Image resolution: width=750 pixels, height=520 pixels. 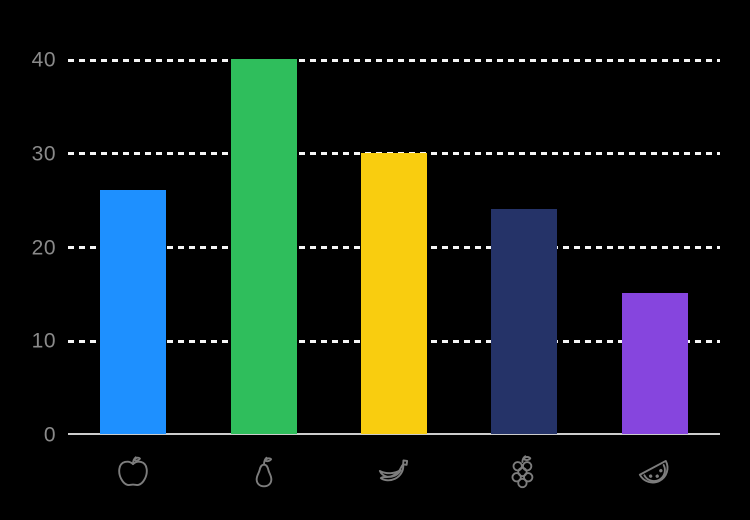 What do you see at coordinates (43, 247) in the screenshot?
I see `y-tick-label-20: 20` at bounding box center [43, 247].